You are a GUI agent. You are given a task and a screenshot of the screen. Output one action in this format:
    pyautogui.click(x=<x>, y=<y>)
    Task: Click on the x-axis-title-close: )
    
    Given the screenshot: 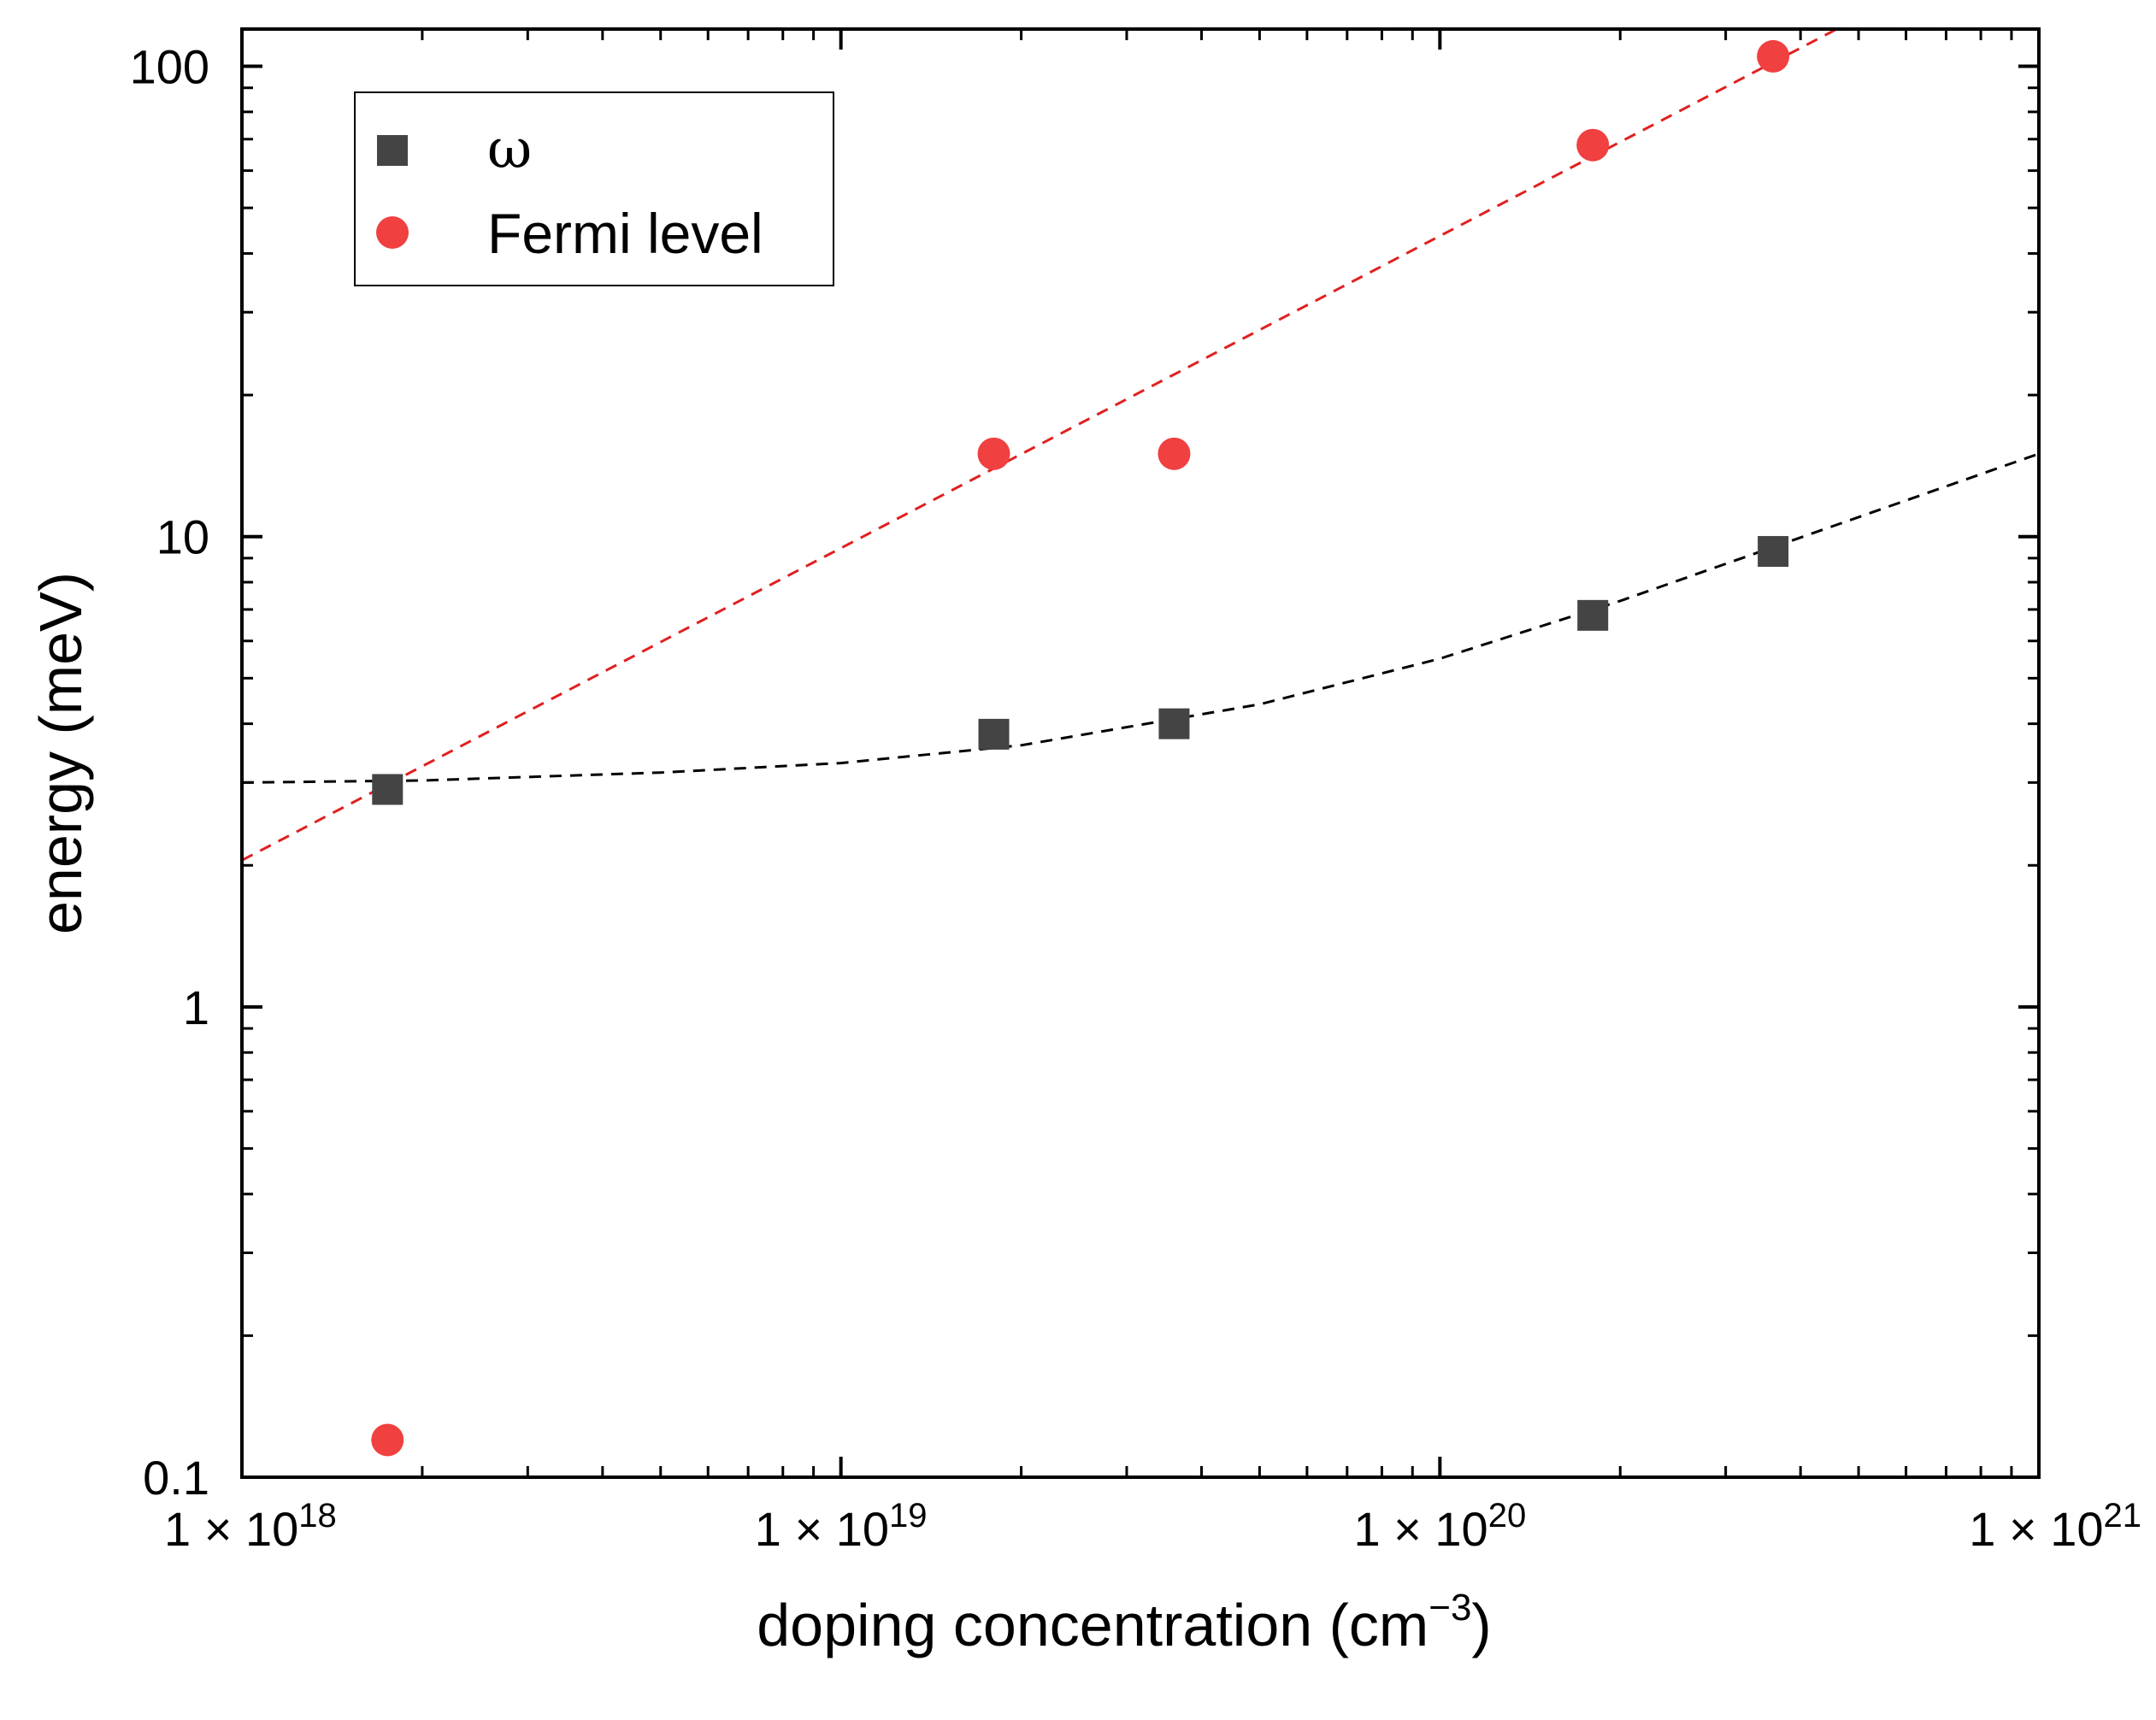 What is the action you would take?
    pyautogui.click(x=1481, y=1625)
    